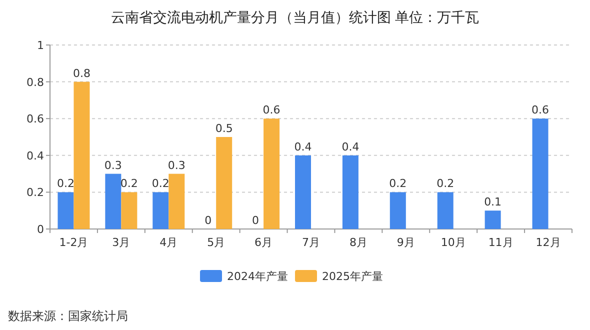 This screenshot has width=590, height=330. Describe the element at coordinates (311, 242) in the screenshot. I see `x-tick-label: 7月` at that location.